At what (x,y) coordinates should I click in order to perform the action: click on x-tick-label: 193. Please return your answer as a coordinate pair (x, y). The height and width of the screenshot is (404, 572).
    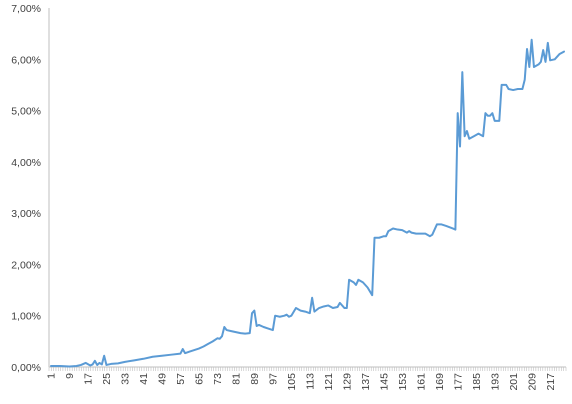
    Looking at the image, I should click on (495, 382).